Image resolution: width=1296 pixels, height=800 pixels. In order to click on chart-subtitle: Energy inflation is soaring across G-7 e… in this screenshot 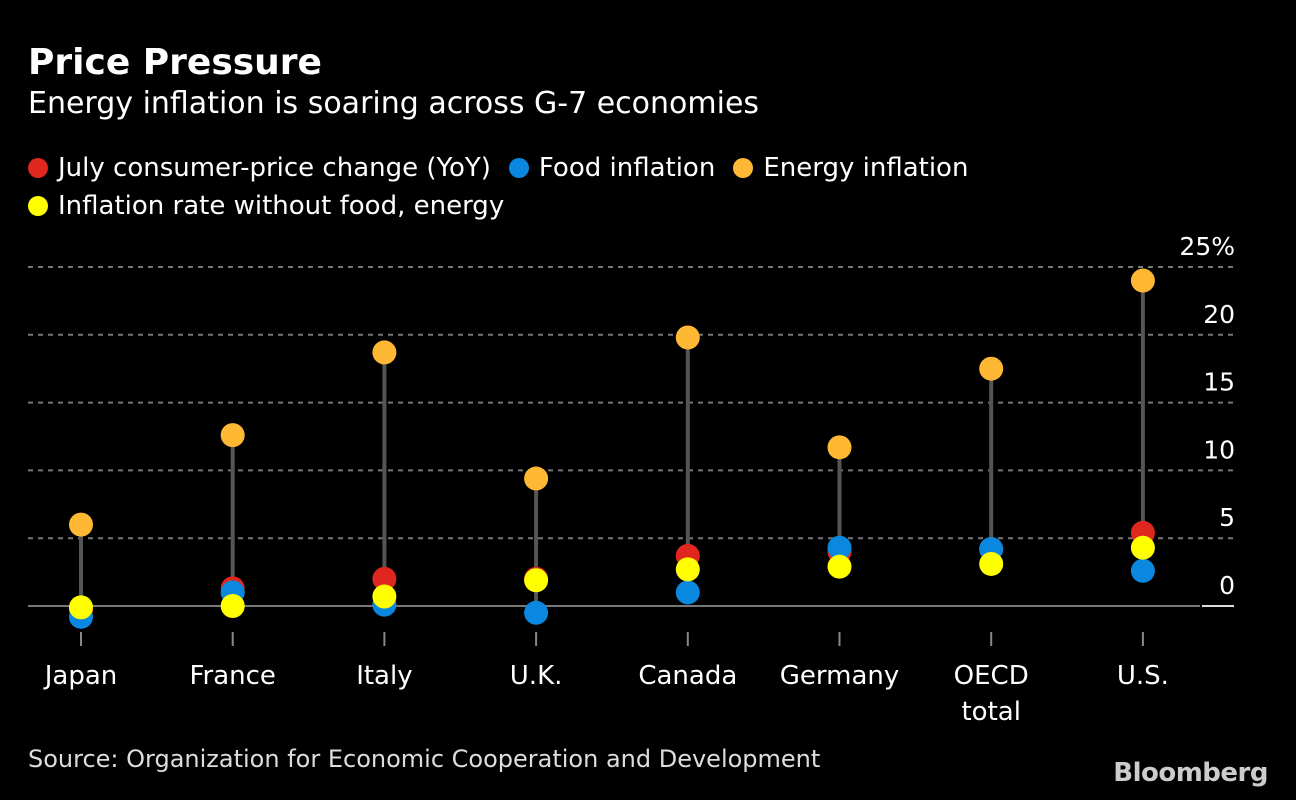, I will do `click(394, 103)`.